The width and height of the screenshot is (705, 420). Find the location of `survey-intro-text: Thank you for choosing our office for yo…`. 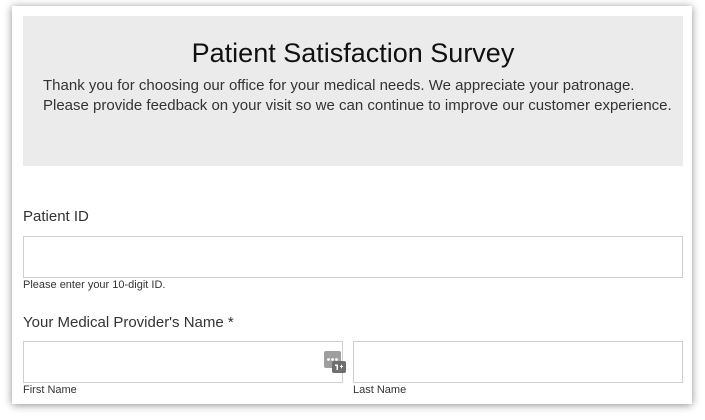

survey-intro-text: Thank you for choosing our office for yo… is located at coordinates (357, 95).